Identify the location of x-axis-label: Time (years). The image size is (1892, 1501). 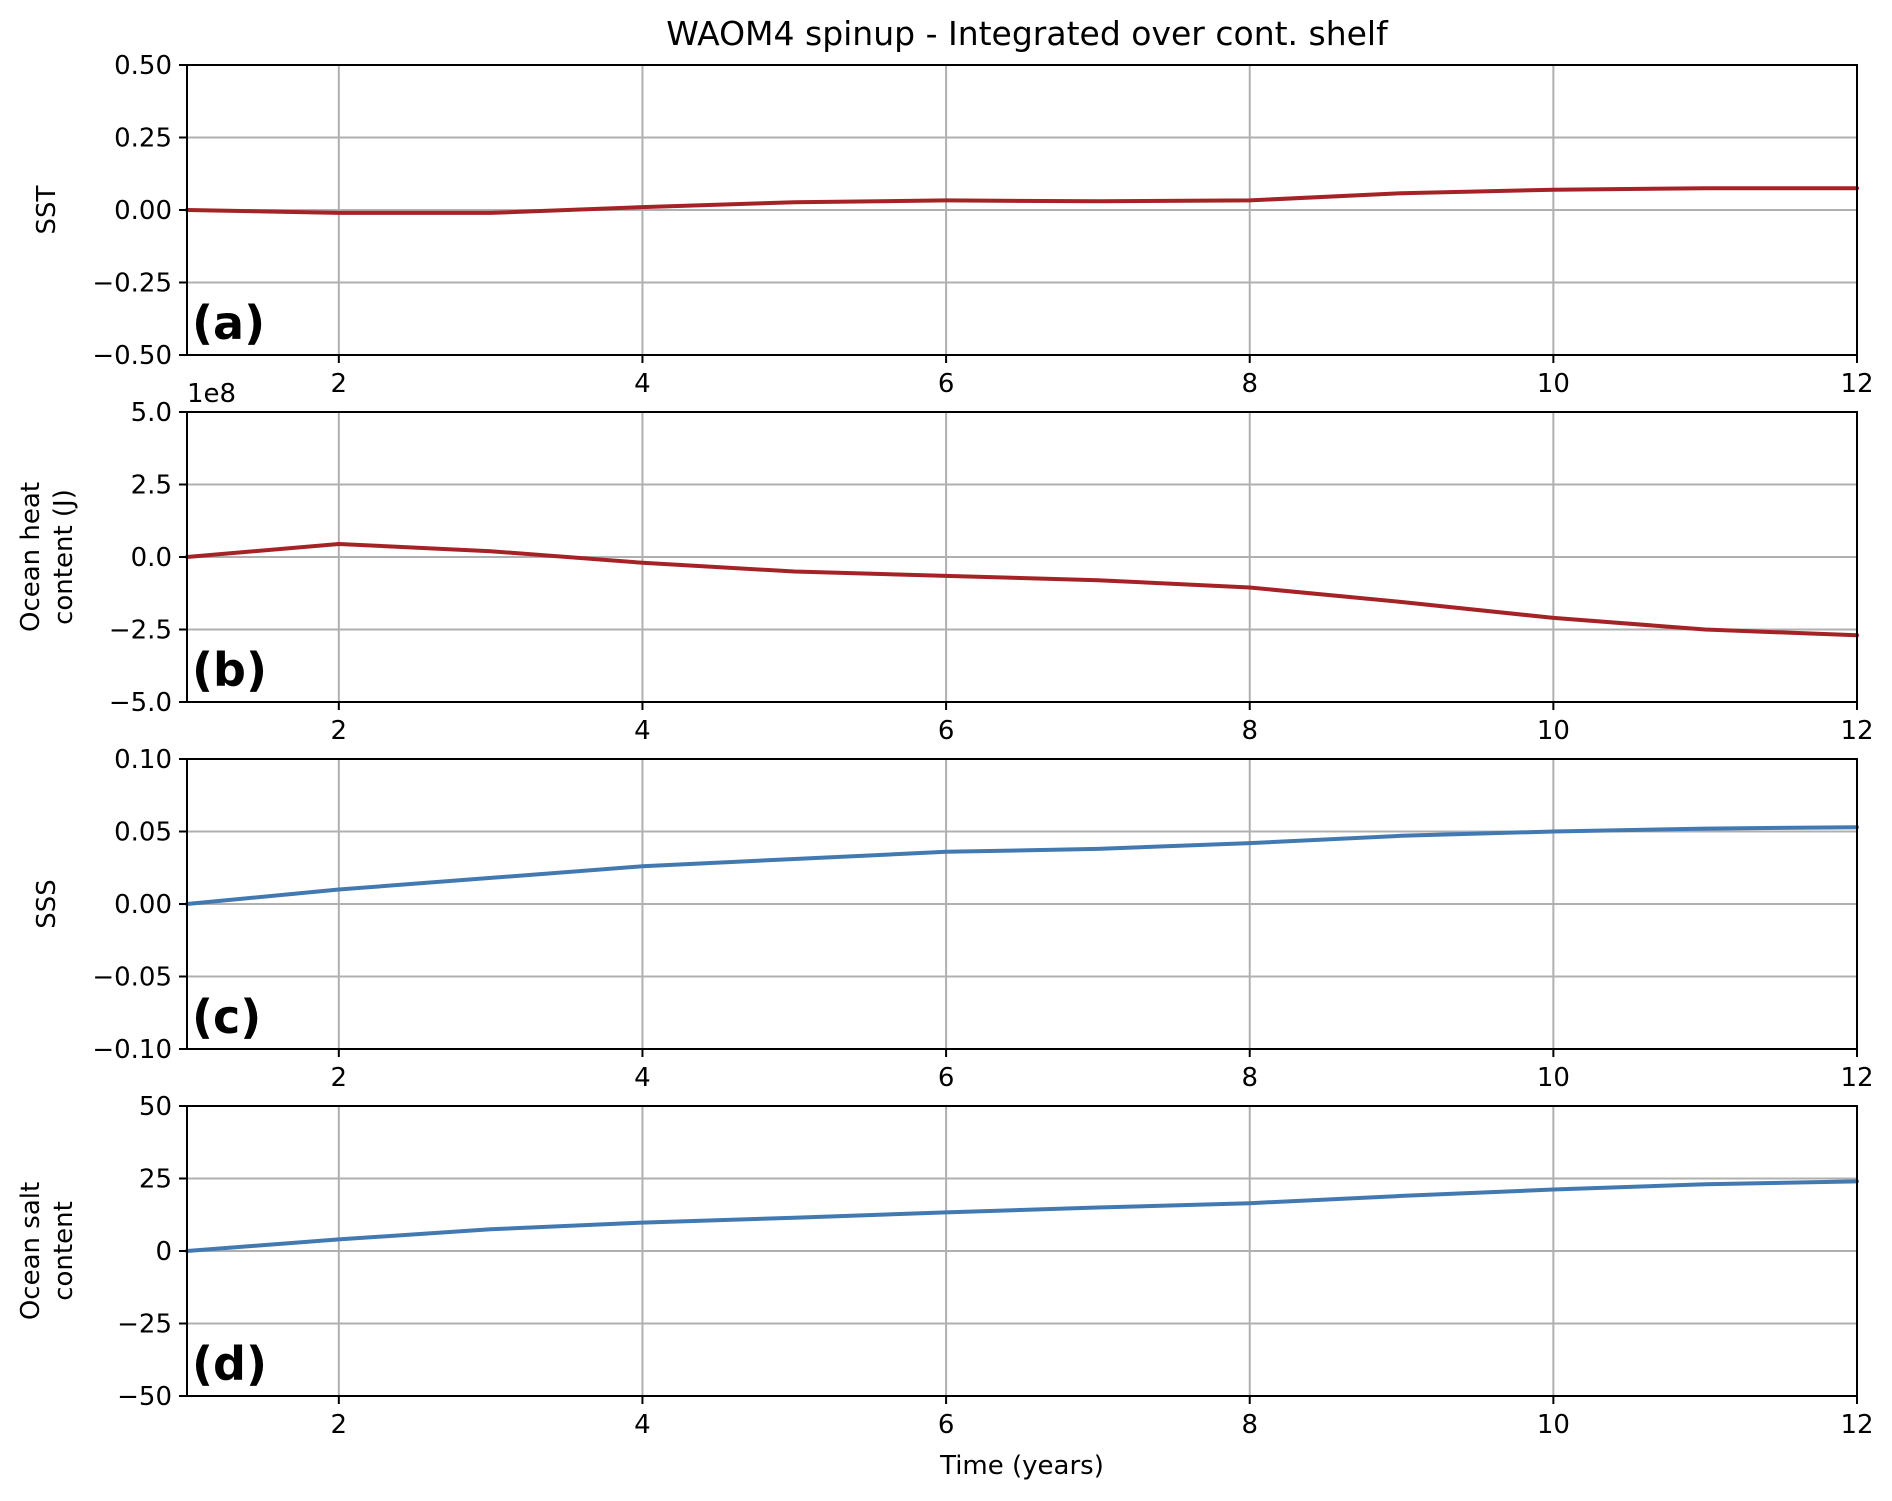
(1021, 1466).